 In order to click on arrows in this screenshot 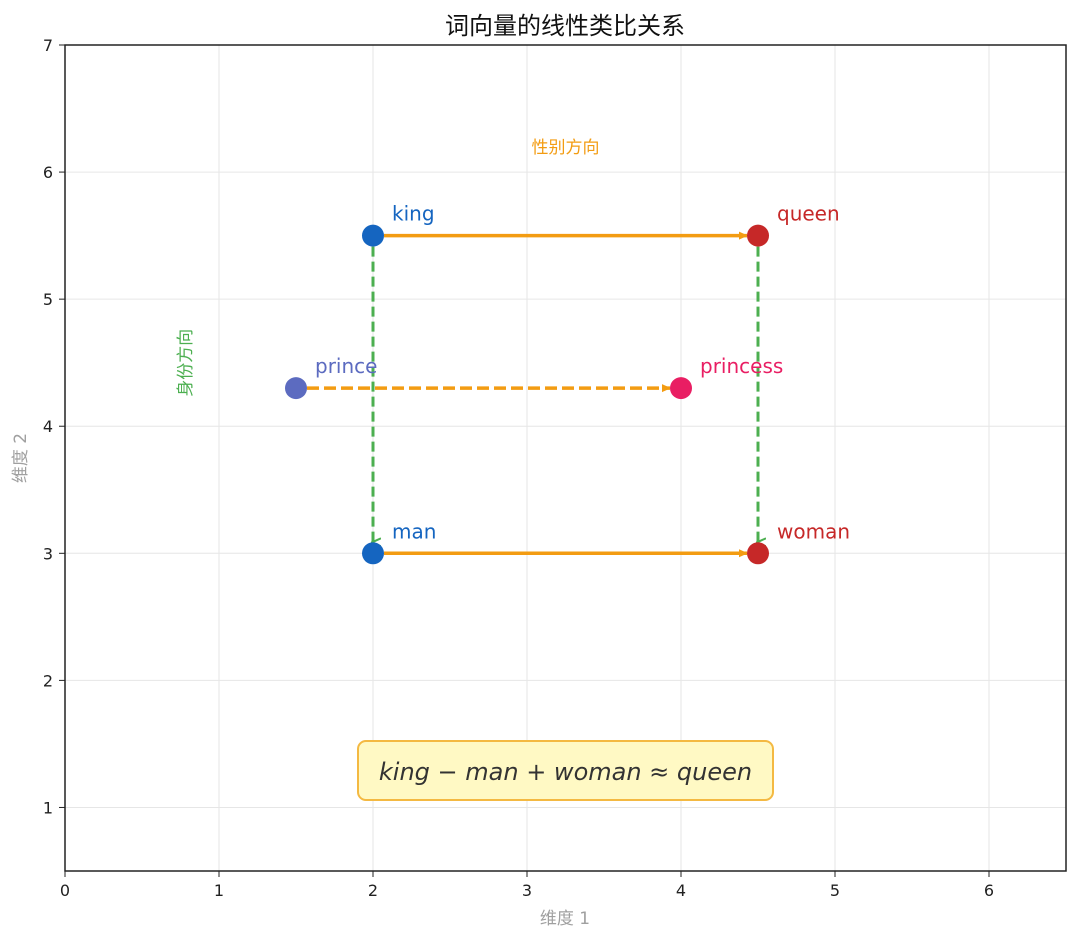, I will do `click(532, 394)`.